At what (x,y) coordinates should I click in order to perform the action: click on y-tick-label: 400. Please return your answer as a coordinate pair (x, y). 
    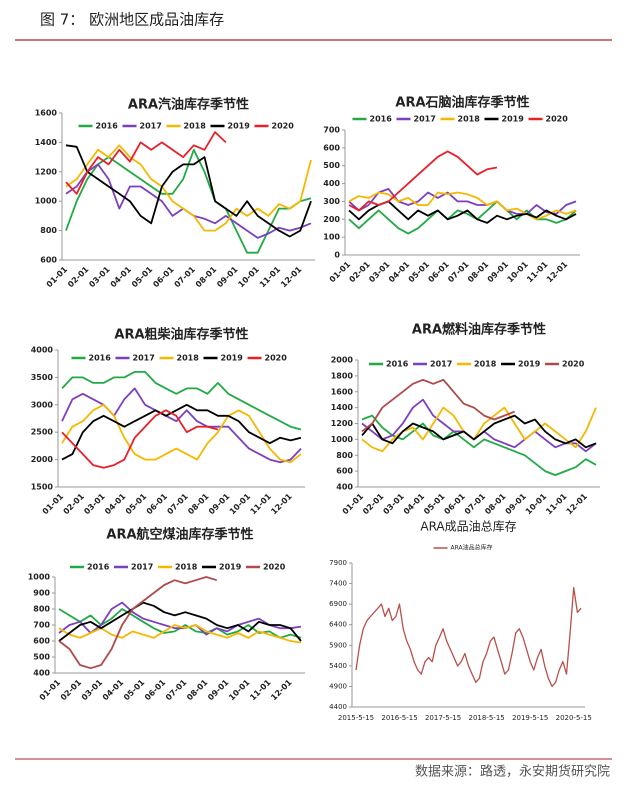
    Looking at the image, I should click on (344, 487).